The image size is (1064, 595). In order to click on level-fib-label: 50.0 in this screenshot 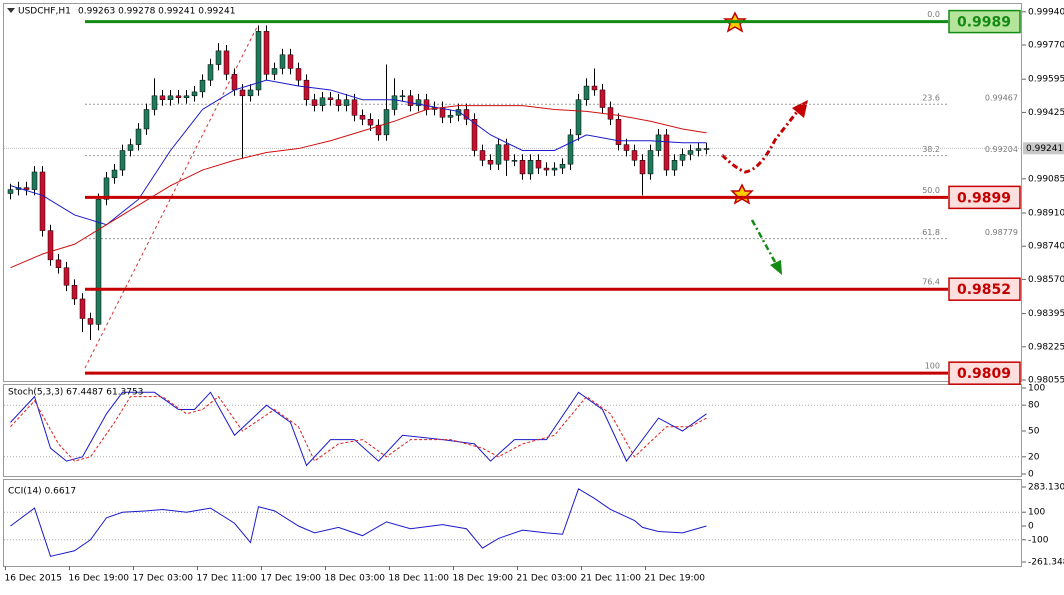, I will do `click(931, 190)`.